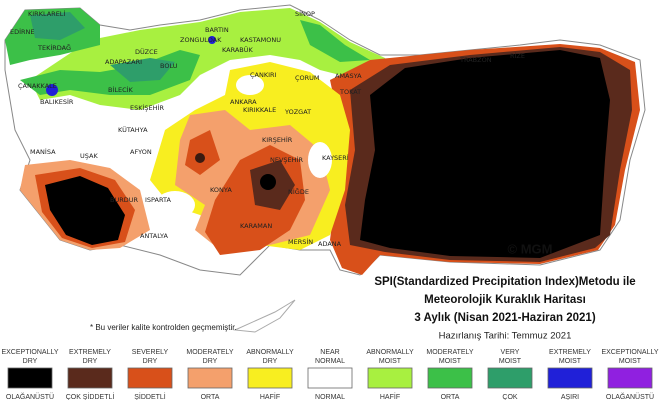 The image size is (660, 400). I want to click on city-label: AMASYA, so click(348, 76).